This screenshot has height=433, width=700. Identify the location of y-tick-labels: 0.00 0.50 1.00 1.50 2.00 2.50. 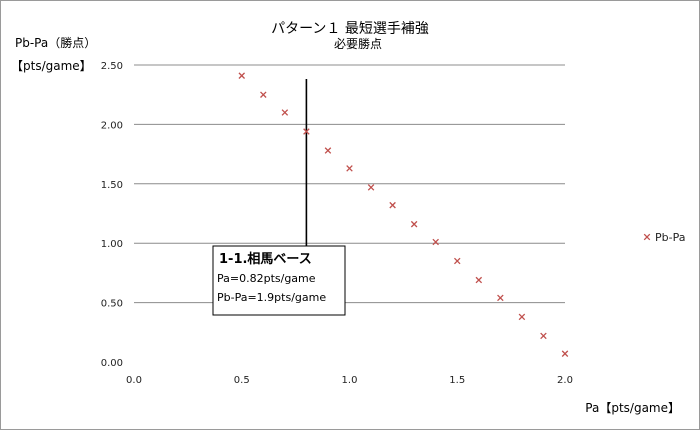
(112, 215).